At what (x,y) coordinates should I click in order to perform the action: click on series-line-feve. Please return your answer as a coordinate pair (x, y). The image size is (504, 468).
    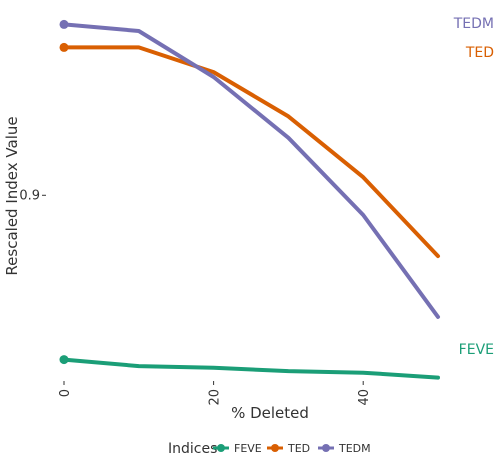
    Looking at the image, I should click on (251, 368).